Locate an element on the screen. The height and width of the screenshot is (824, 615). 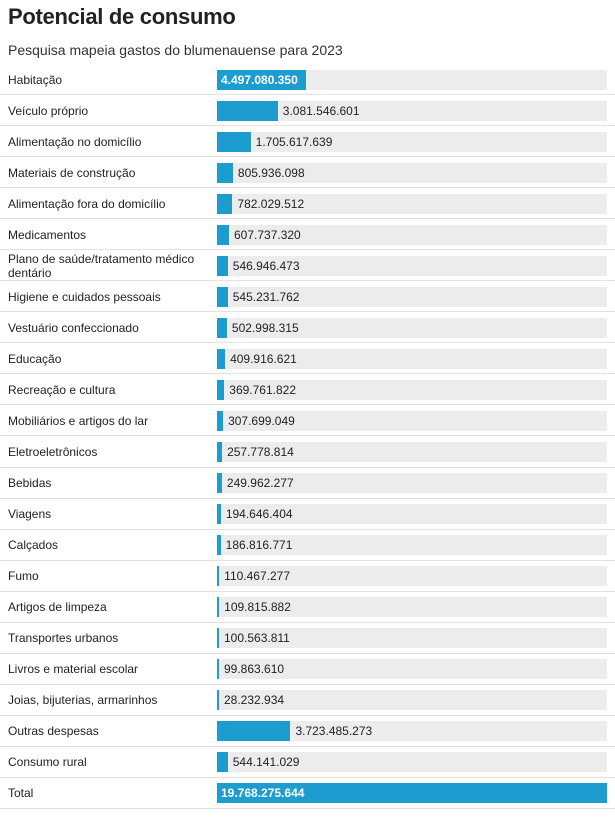
value-label: 502.998.315 is located at coordinates (265, 327).